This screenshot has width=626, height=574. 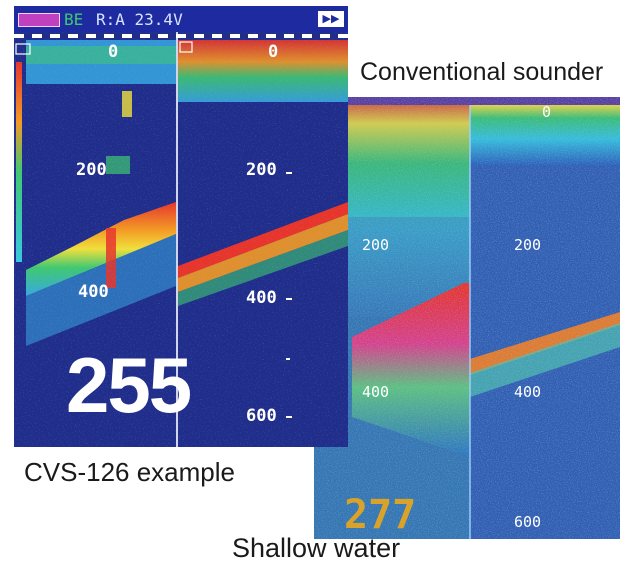 What do you see at coordinates (181, 36) in the screenshot?
I see `top-scale-marks` at bounding box center [181, 36].